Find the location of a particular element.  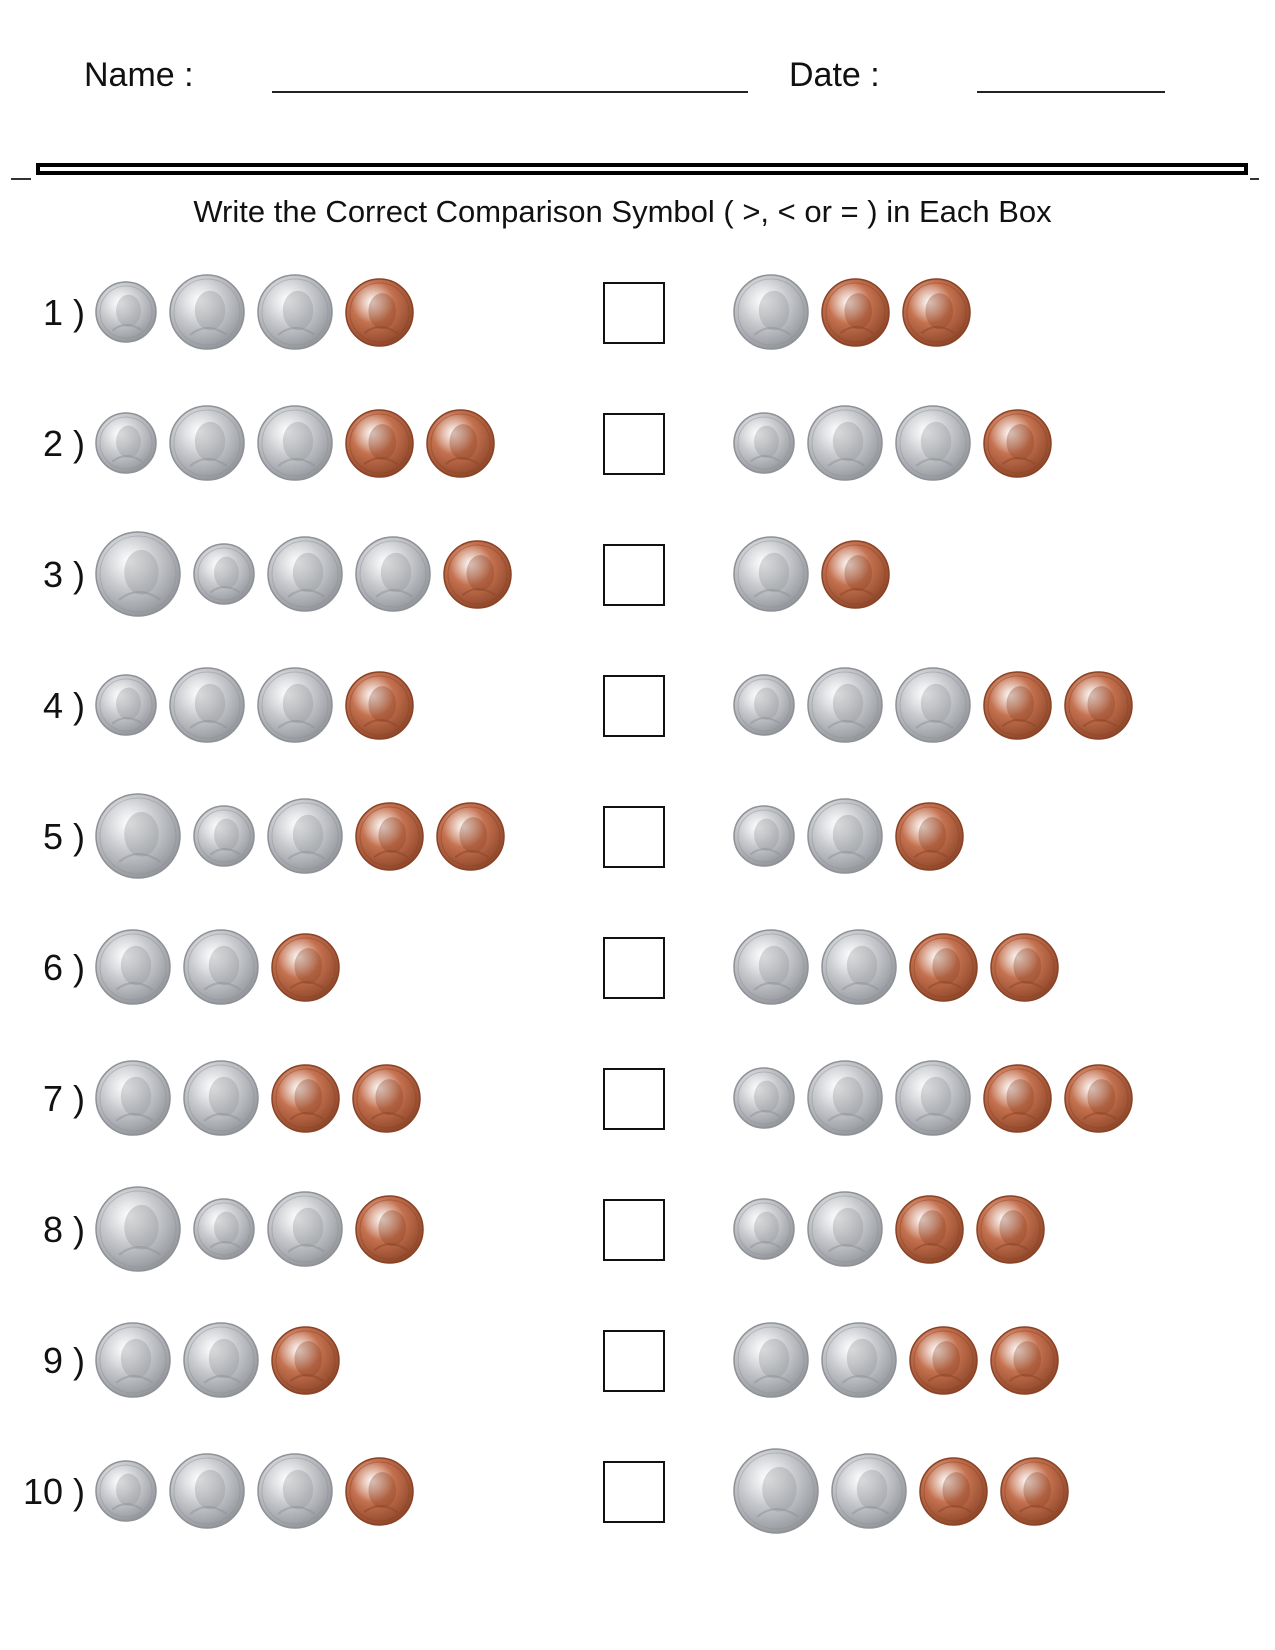

problem-row: 3 ) is located at coordinates (637, 574).